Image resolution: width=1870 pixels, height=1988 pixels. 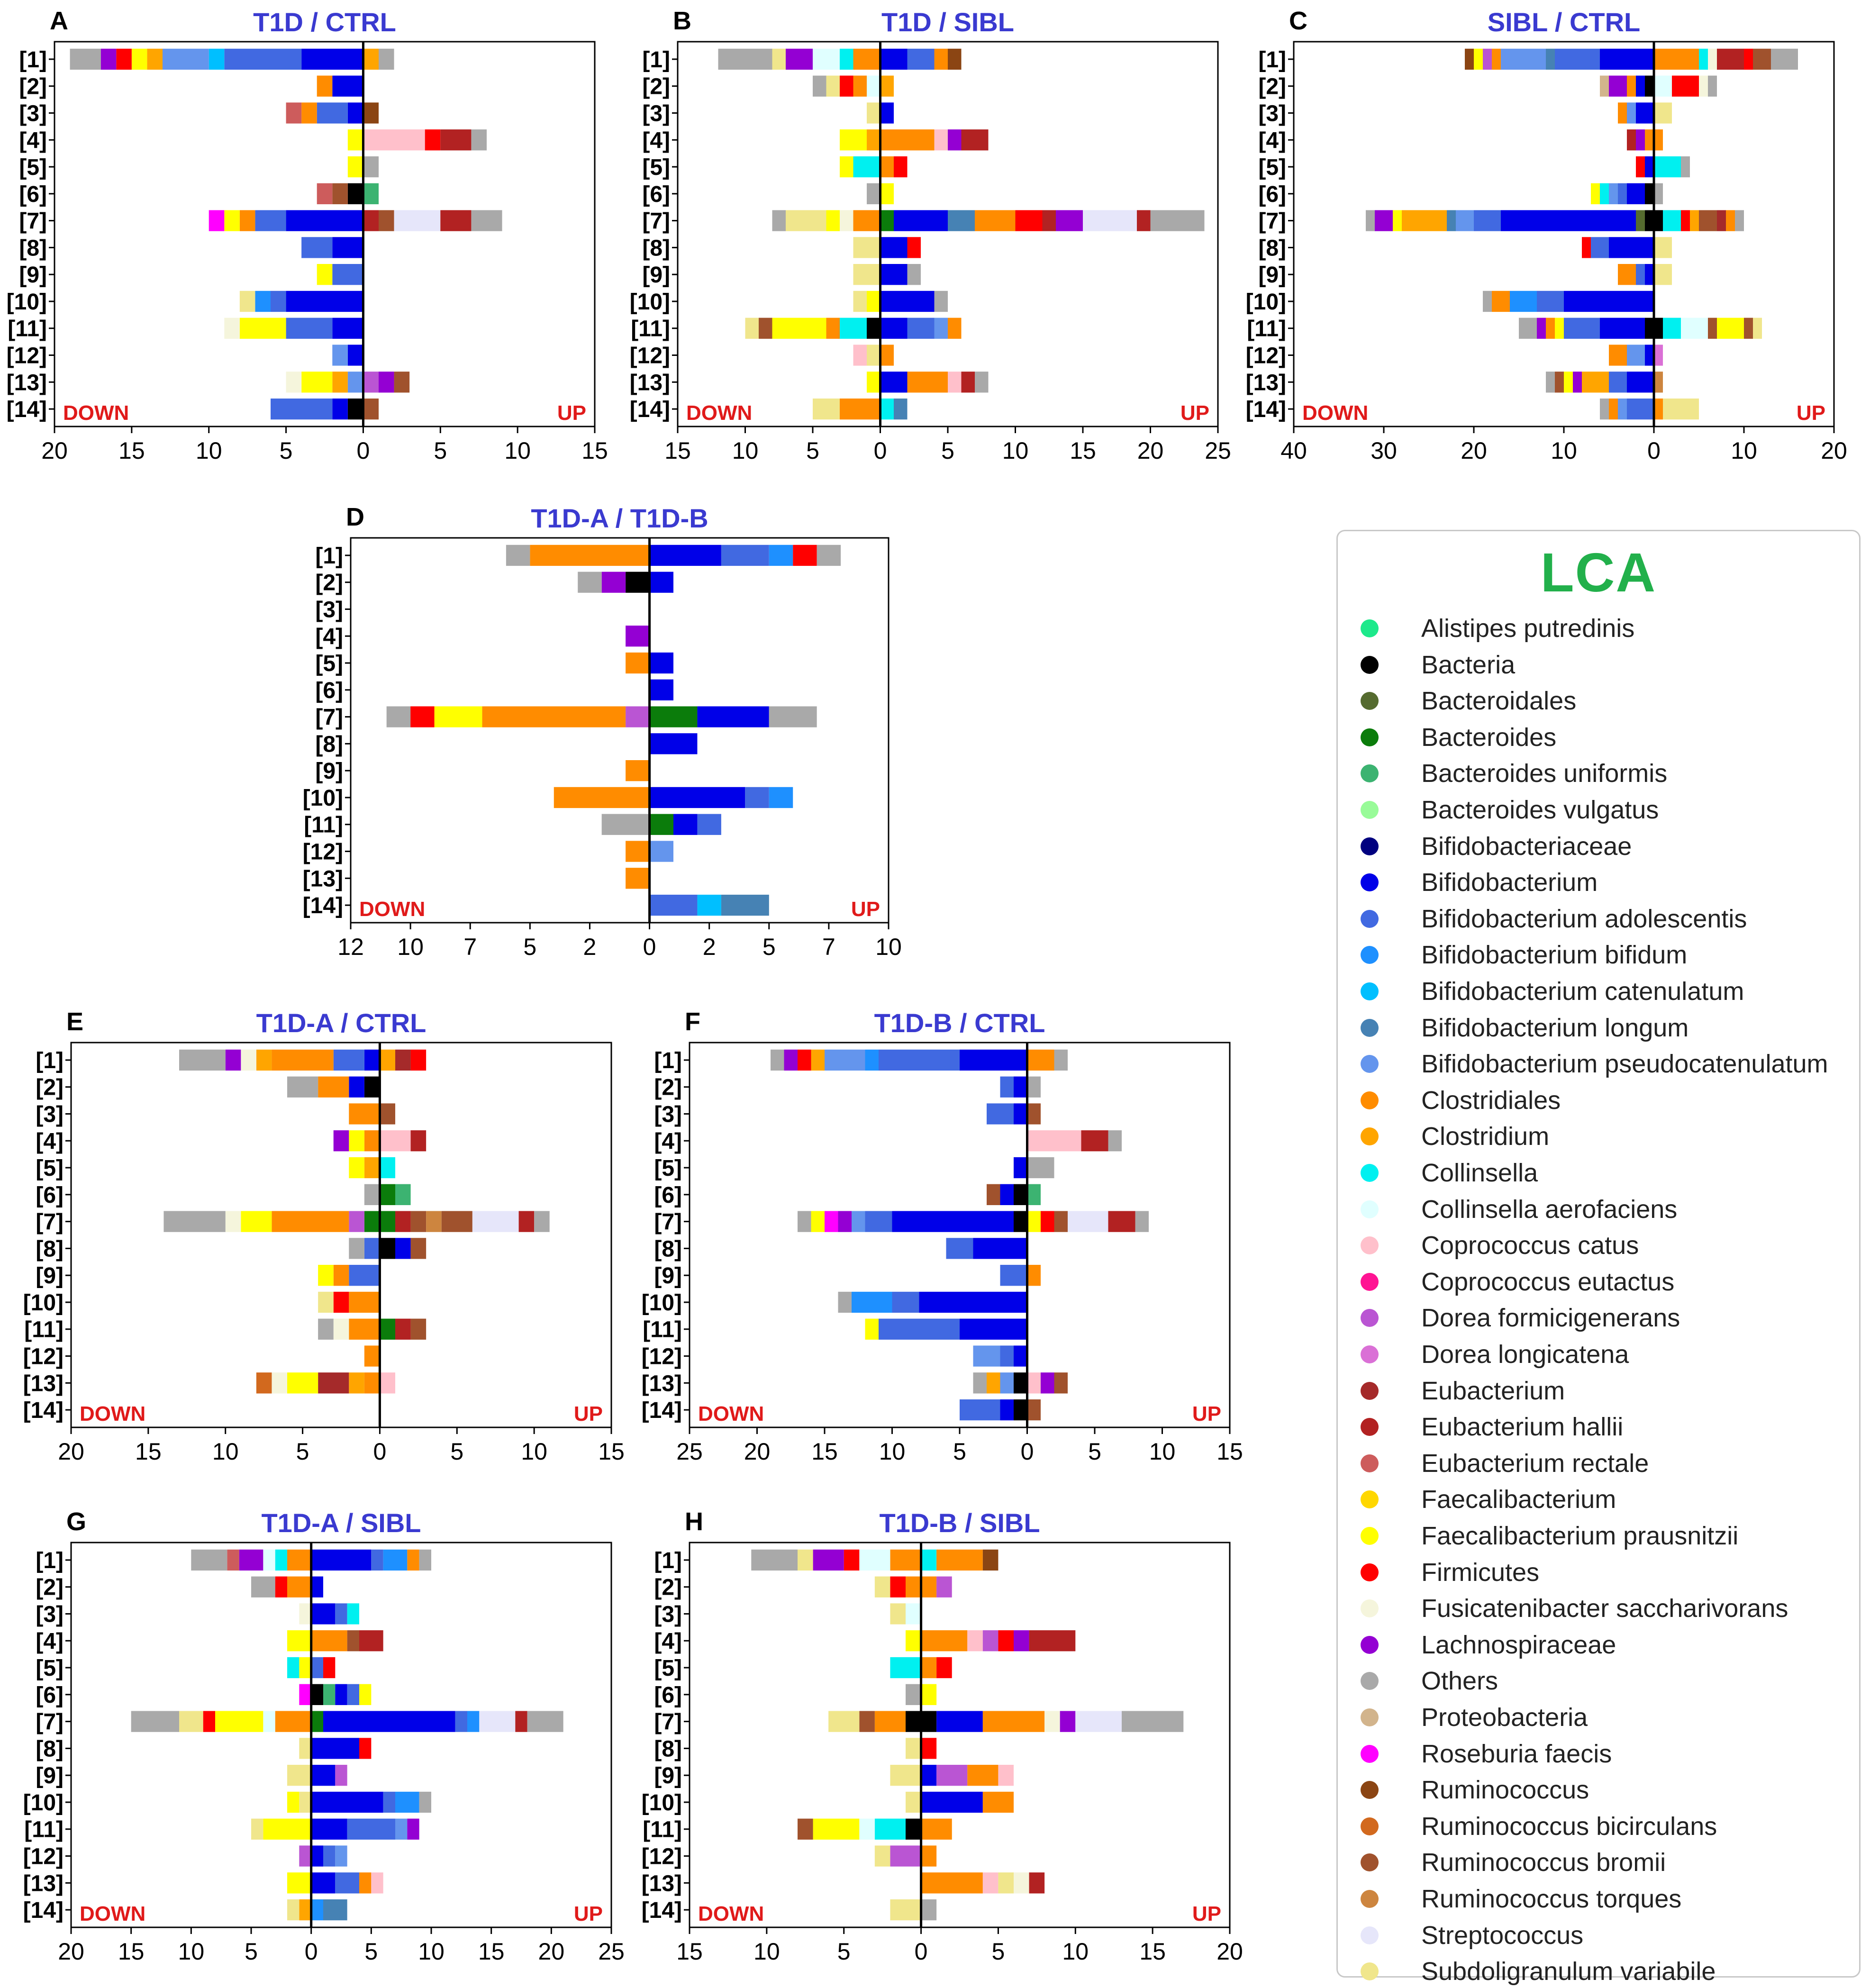 What do you see at coordinates (1517, 1754) in the screenshot?
I see `legend-label: Roseburia faecis` at bounding box center [1517, 1754].